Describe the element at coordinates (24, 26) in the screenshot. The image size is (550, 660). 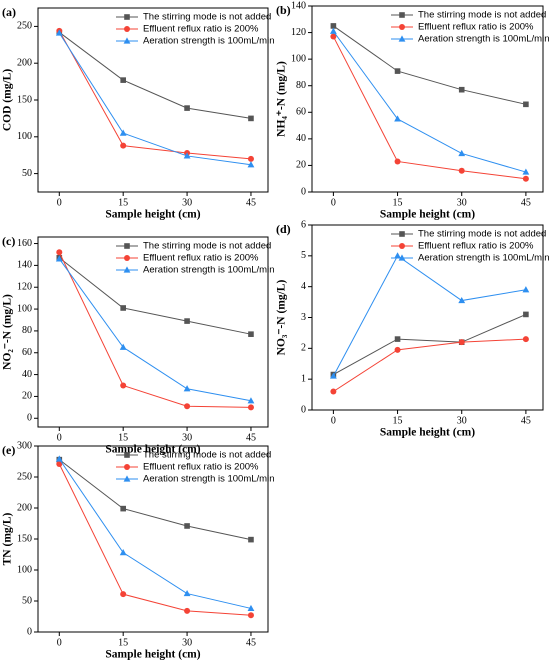
I see `y-tick-label: 250` at that location.